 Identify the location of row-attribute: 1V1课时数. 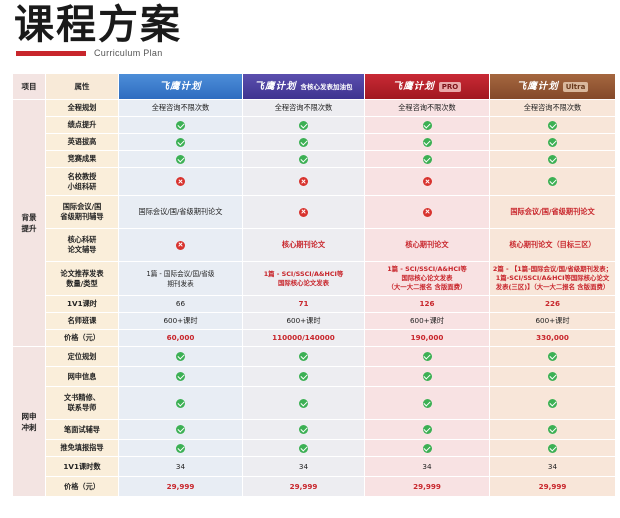
(82, 467).